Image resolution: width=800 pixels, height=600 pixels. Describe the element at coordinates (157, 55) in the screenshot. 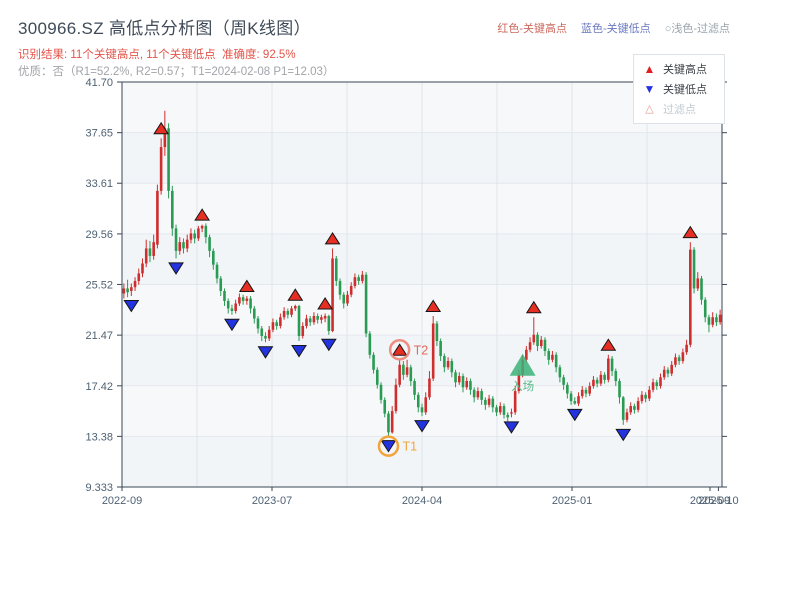

I see `subtitle-recognition-result: 识别结果: 11个关键高点, 11个关键低点 准确度: 92.5%` at that location.